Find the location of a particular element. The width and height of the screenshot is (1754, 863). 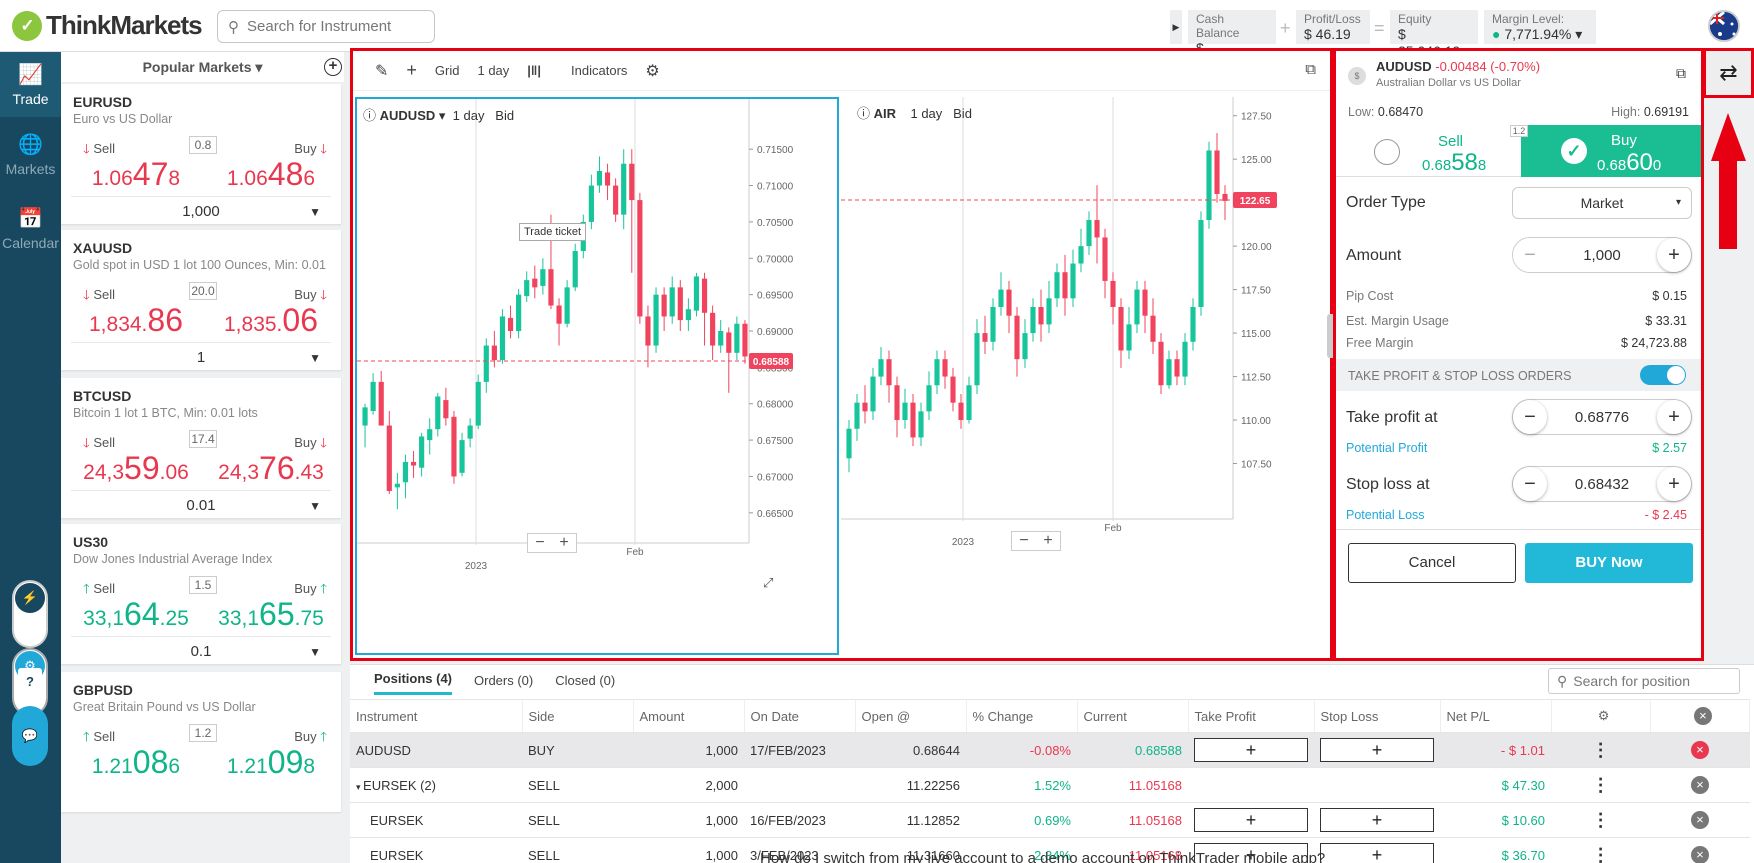

buy-price-button: 33,165.75 is located at coordinates (271, 614).